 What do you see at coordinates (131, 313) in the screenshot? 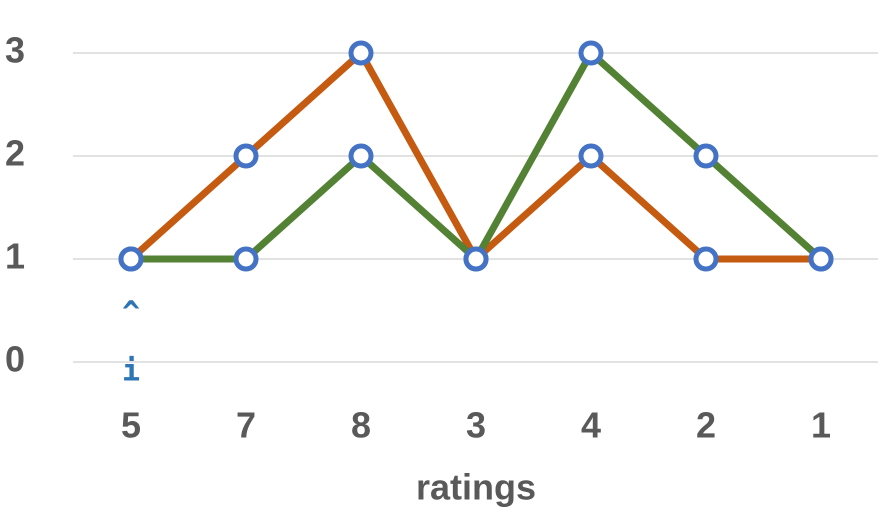
I see `annotation: ^` at bounding box center [131, 313].